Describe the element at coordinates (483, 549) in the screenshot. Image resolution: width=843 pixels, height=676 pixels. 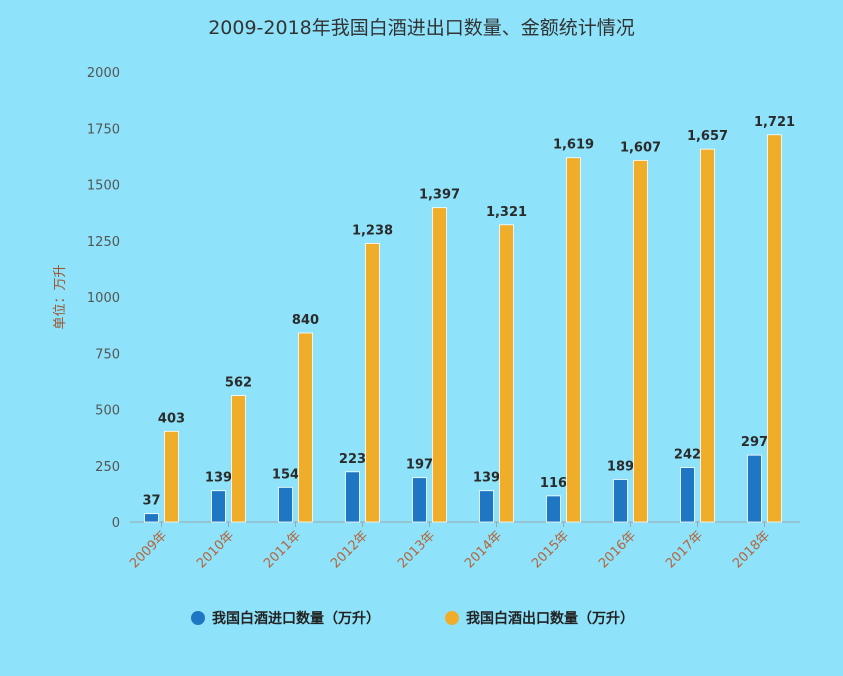
I see `x-tick-label: 2014年` at that location.